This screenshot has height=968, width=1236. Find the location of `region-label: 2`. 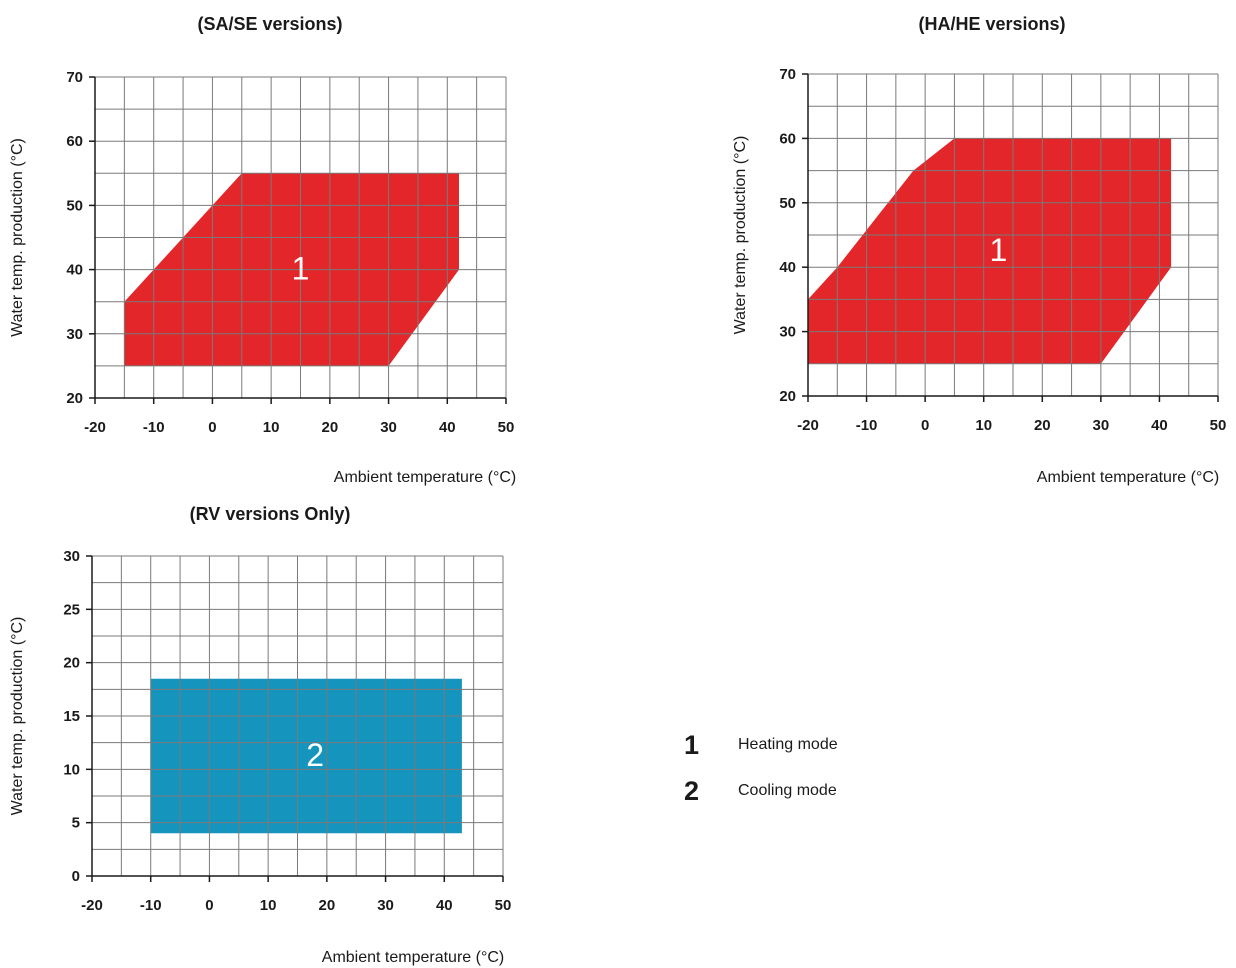

region-label: 2 is located at coordinates (315, 755).